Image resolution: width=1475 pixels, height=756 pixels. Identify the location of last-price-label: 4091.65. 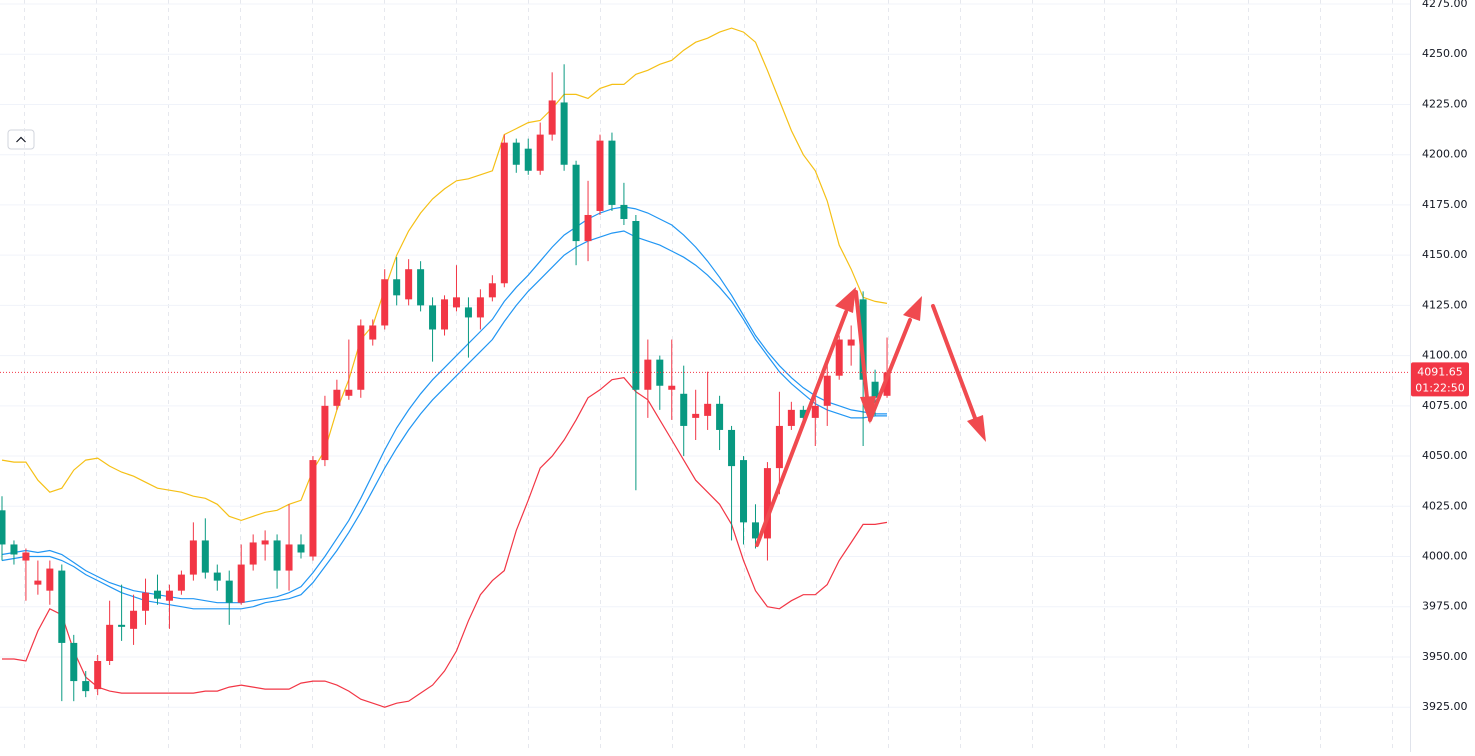
(1440, 371).